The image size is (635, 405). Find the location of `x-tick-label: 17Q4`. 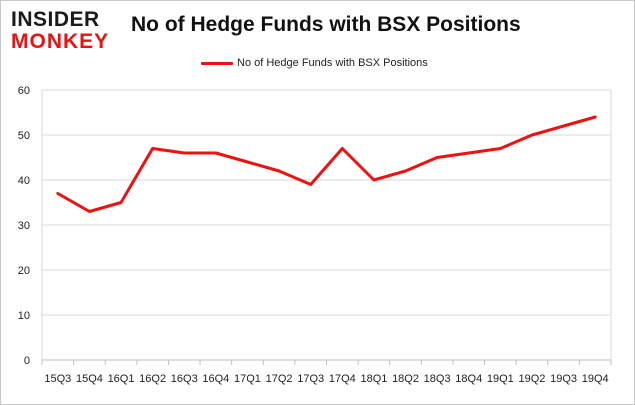

x-tick-label: 17Q4 is located at coordinates (342, 379).